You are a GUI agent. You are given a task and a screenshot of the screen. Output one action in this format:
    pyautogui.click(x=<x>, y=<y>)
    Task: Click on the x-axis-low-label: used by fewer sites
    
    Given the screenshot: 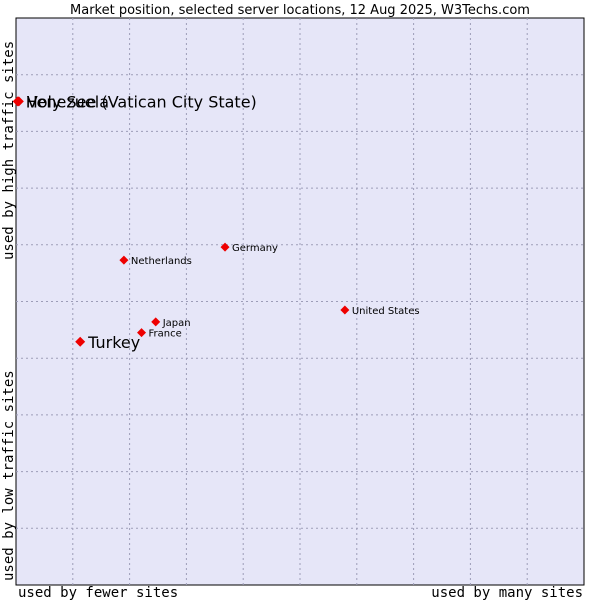 What is the action you would take?
    pyautogui.click(x=98, y=592)
    